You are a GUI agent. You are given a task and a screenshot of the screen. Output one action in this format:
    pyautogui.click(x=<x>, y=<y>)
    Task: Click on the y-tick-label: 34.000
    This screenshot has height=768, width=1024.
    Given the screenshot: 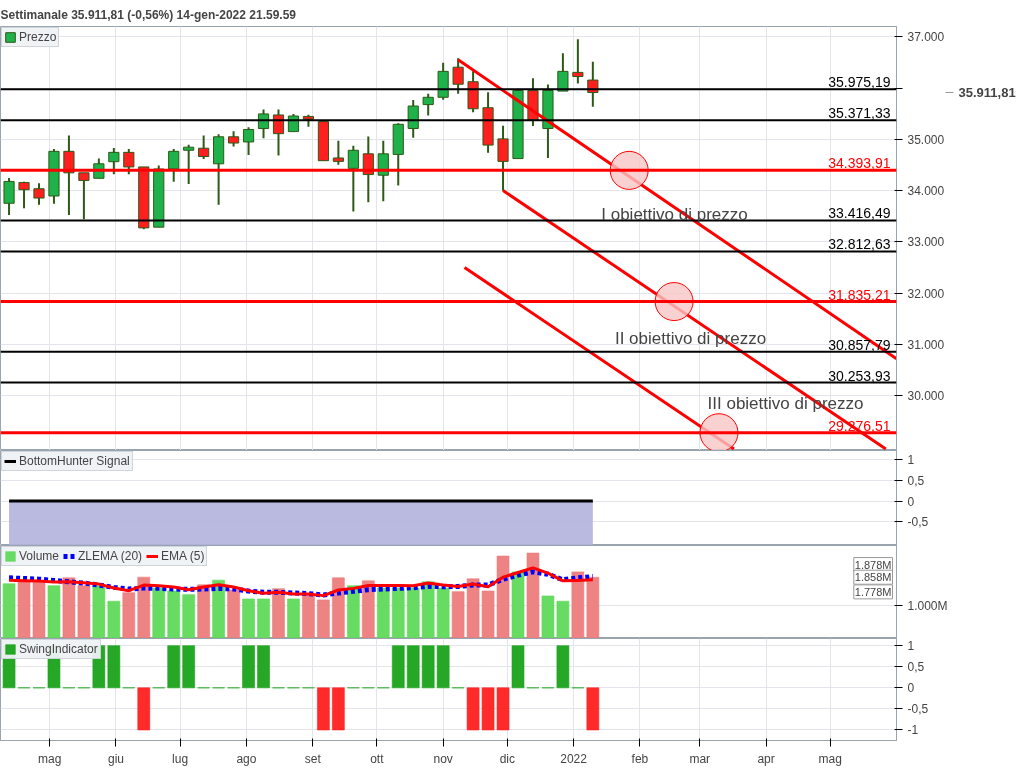 What is the action you would take?
    pyautogui.click(x=926, y=191)
    